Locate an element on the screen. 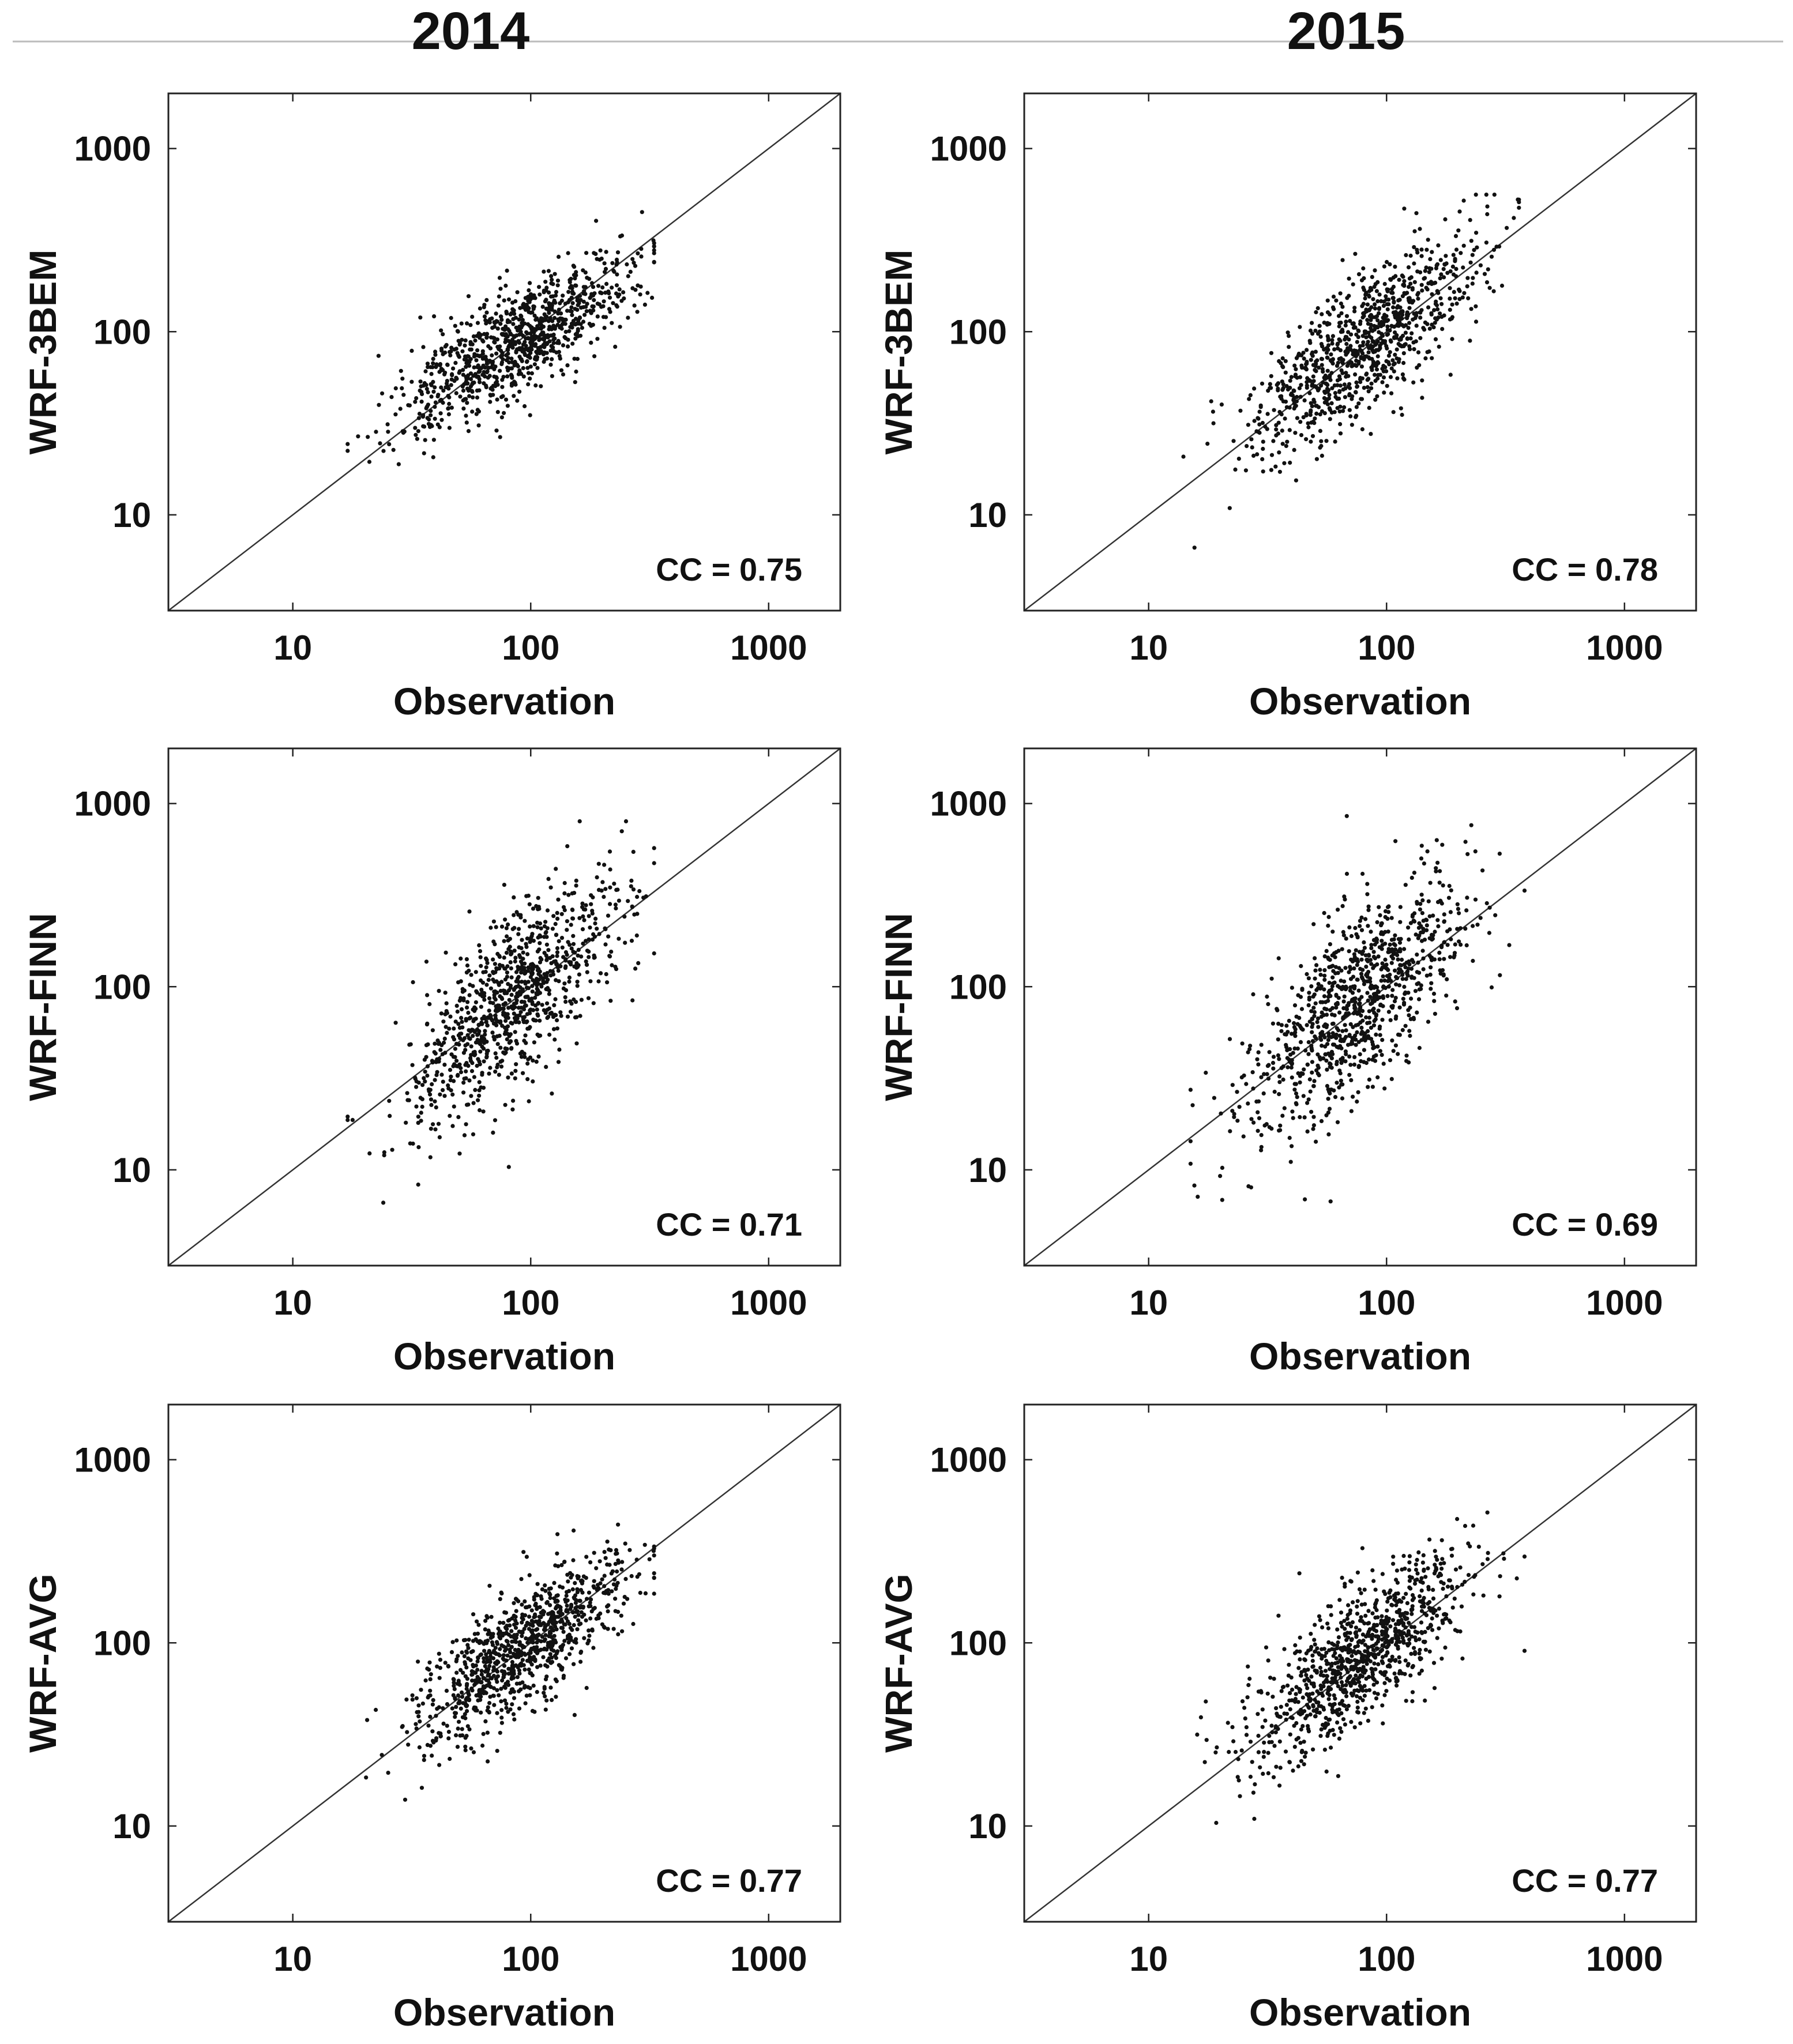 The width and height of the screenshot is (1793, 2044). column-title-2014: 2014 is located at coordinates (471, 32).